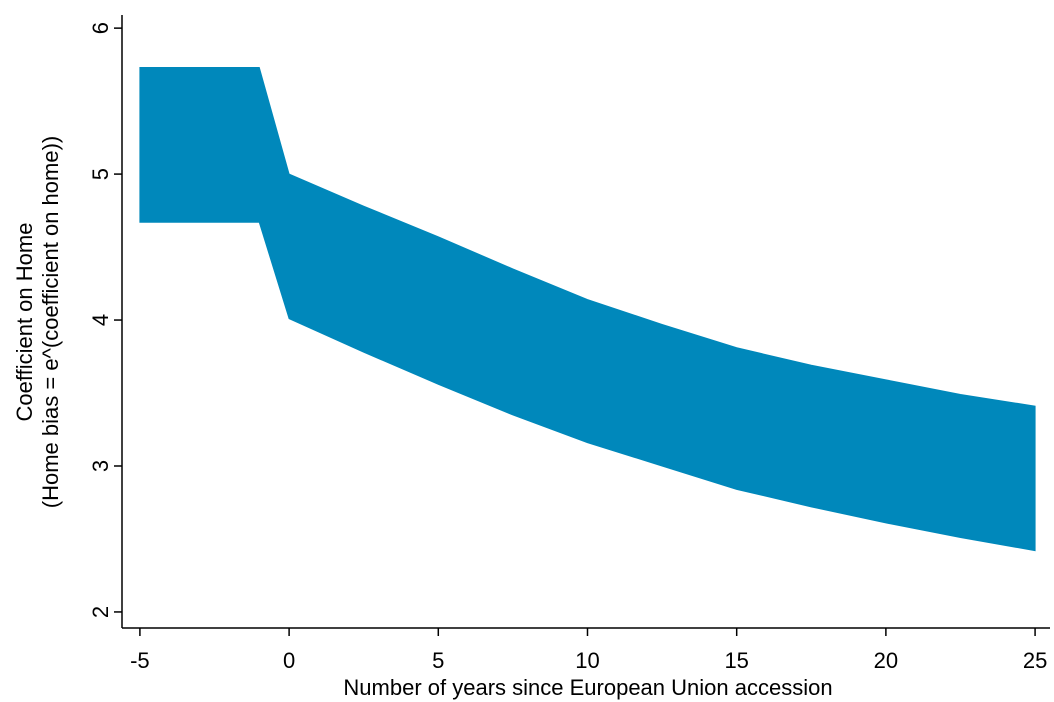  Describe the element at coordinates (100, 320) in the screenshot. I see `y-tick-label: 4` at that location.